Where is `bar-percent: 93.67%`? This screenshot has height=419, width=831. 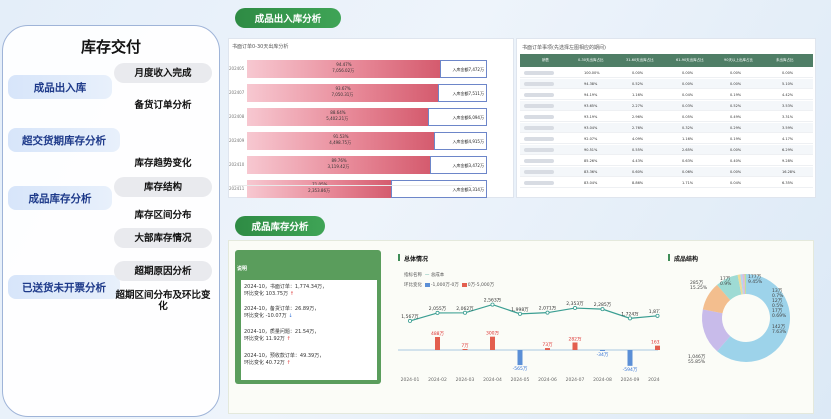
bar-percent: 93.67% is located at coordinates (343, 88).